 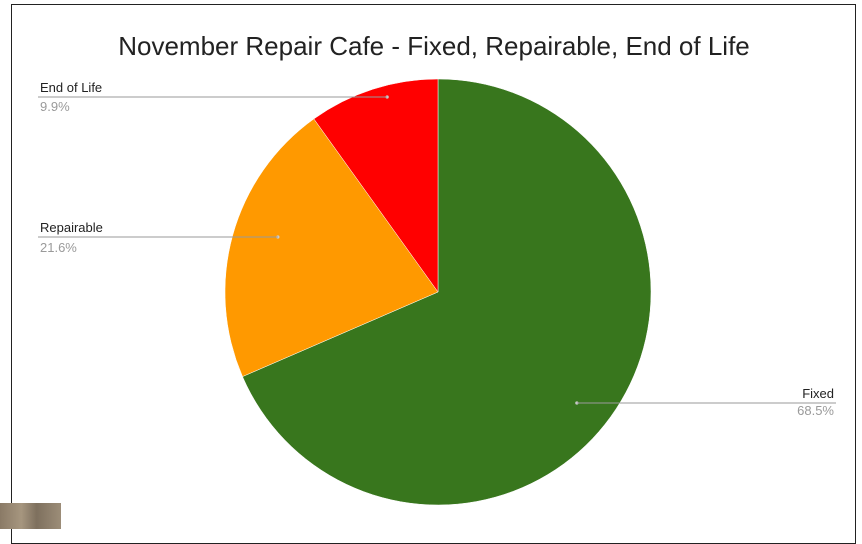 I want to click on pie-slice-end-of-life, so click(x=376, y=185).